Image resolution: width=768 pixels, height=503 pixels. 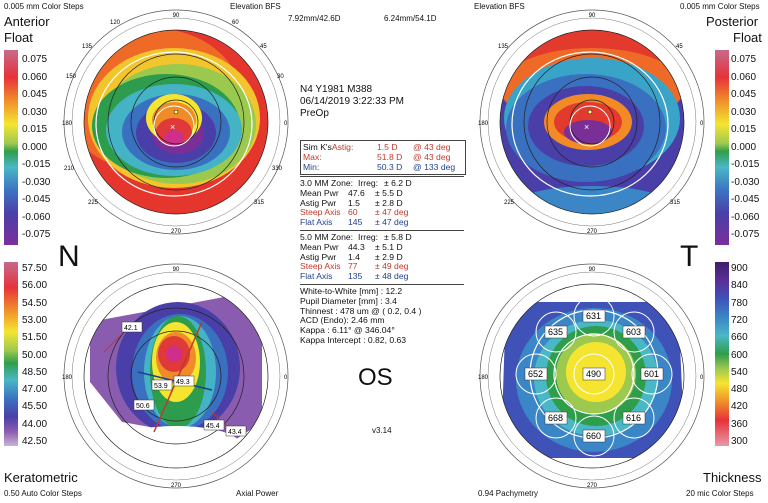 I want to click on pachy-inferonasal: 668, so click(x=555, y=418).